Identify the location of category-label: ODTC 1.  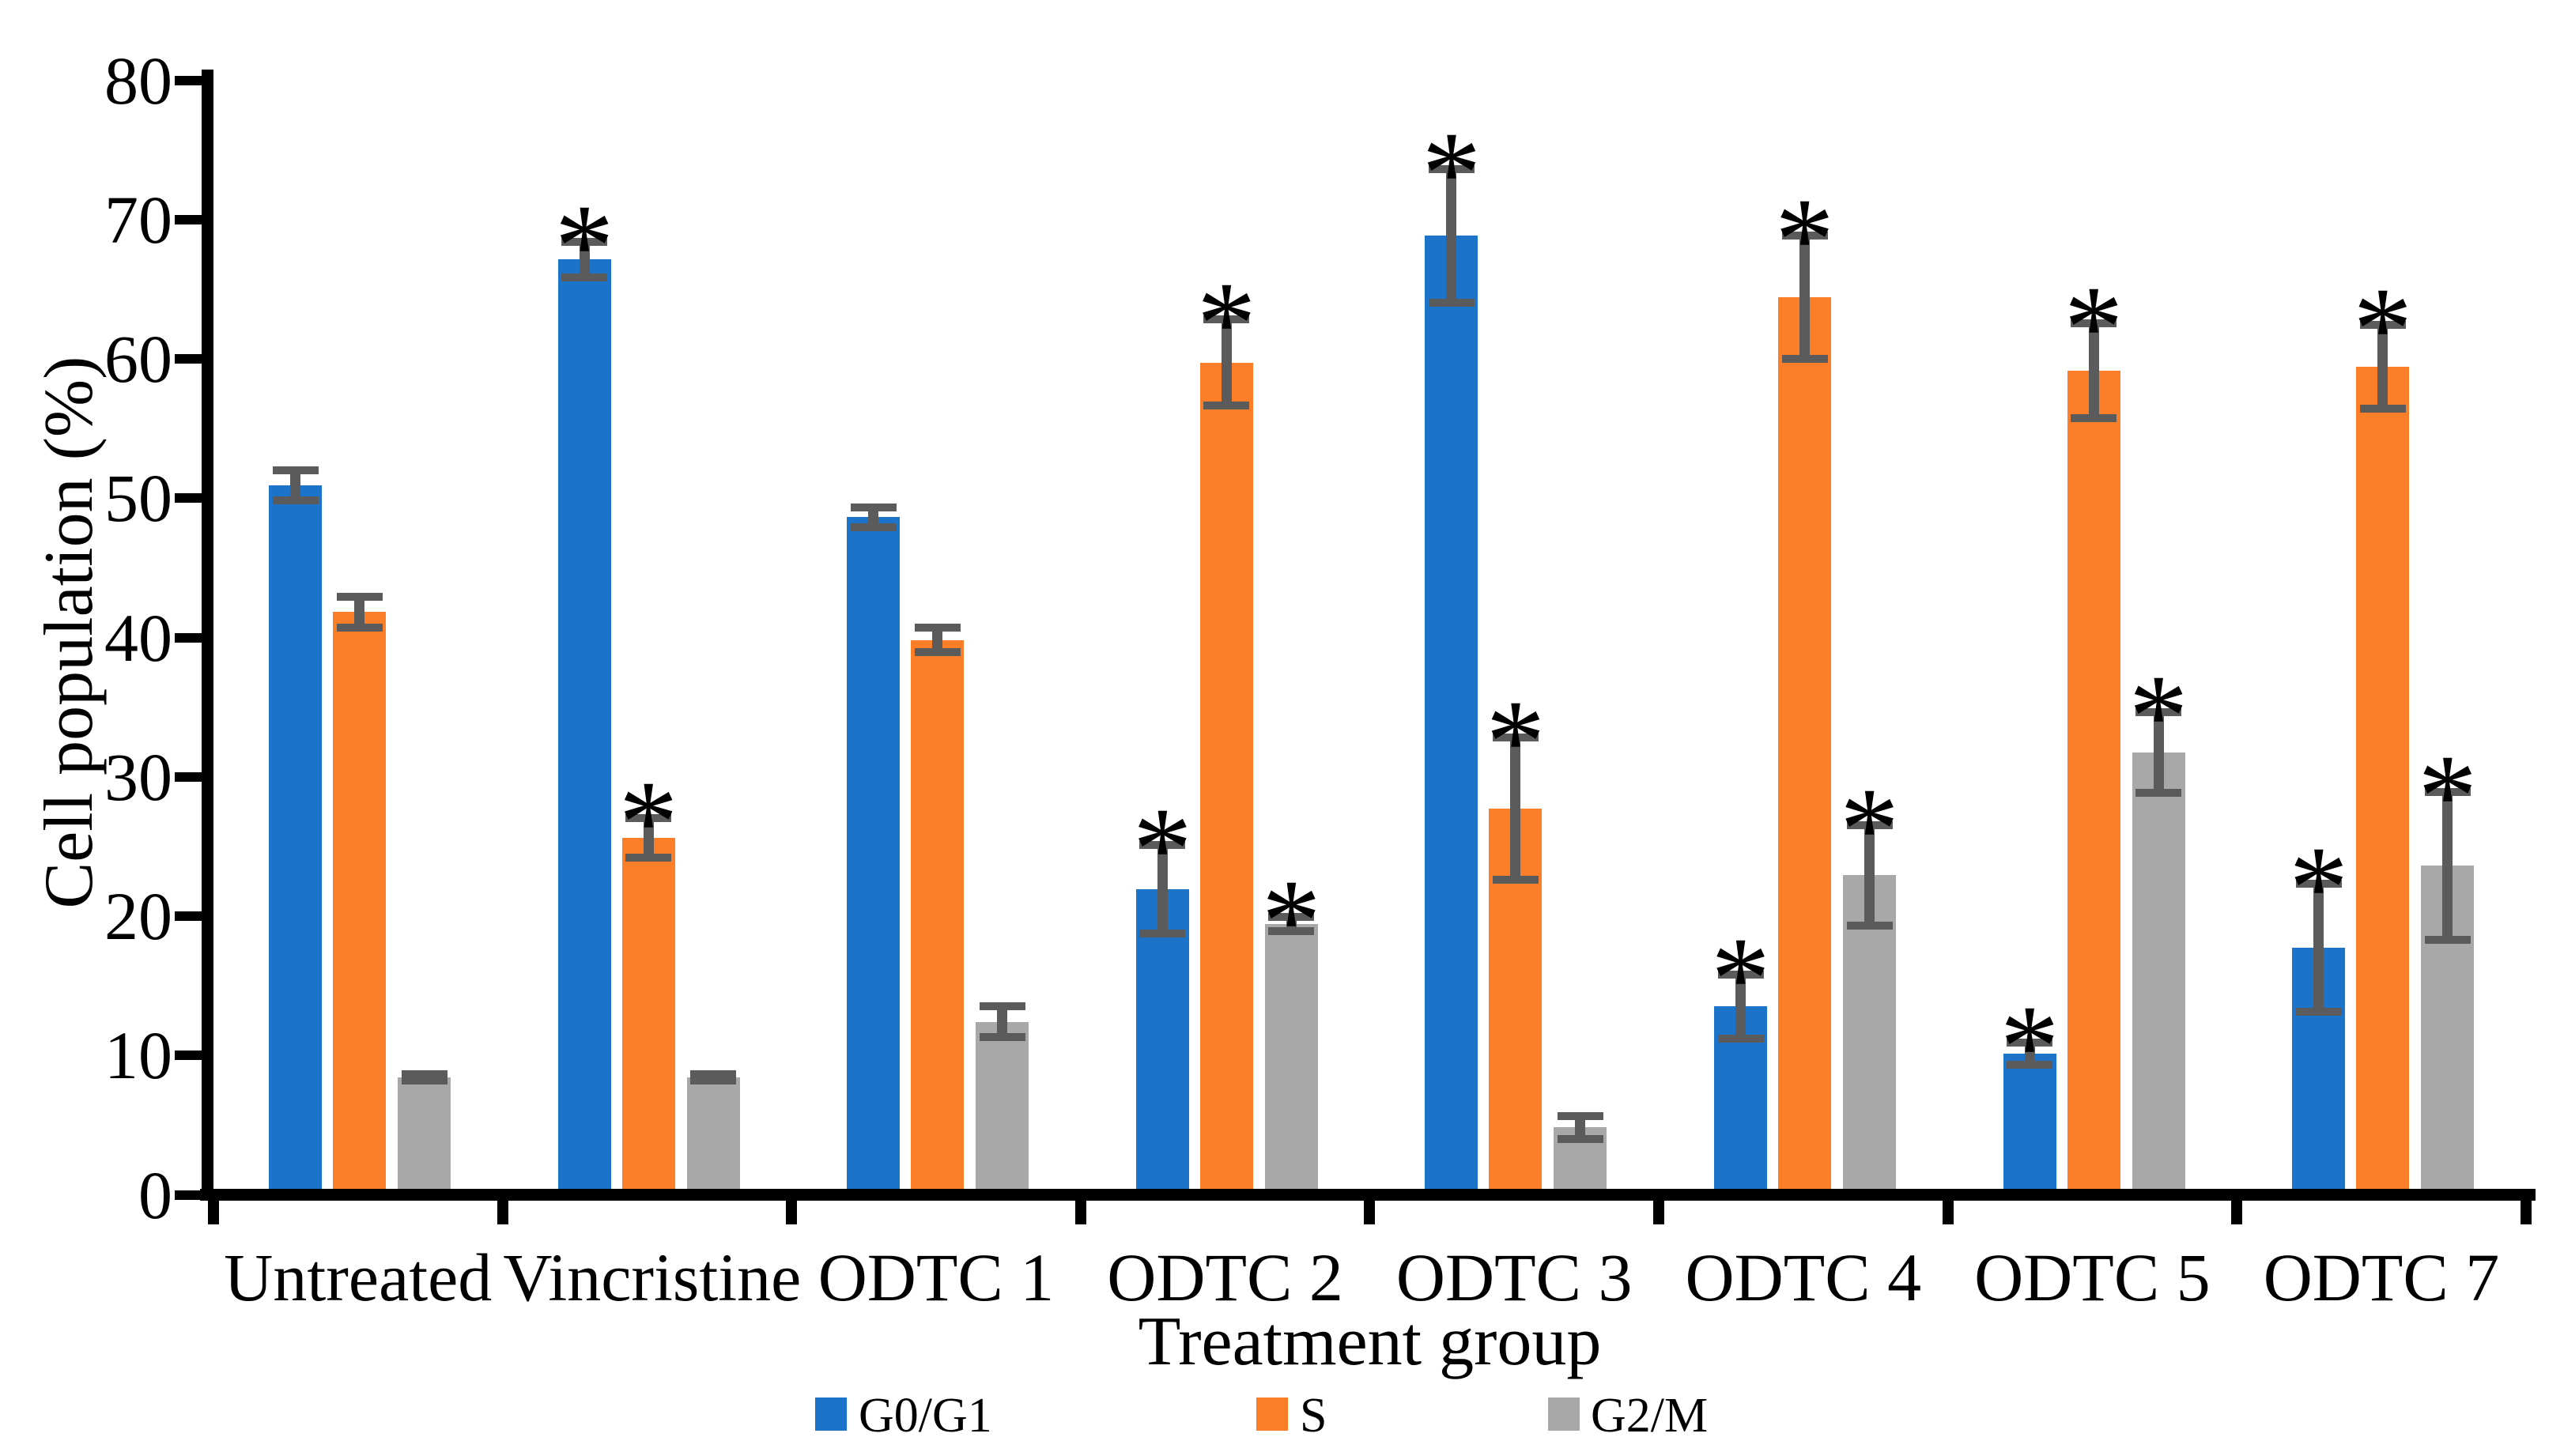
(936, 1277).